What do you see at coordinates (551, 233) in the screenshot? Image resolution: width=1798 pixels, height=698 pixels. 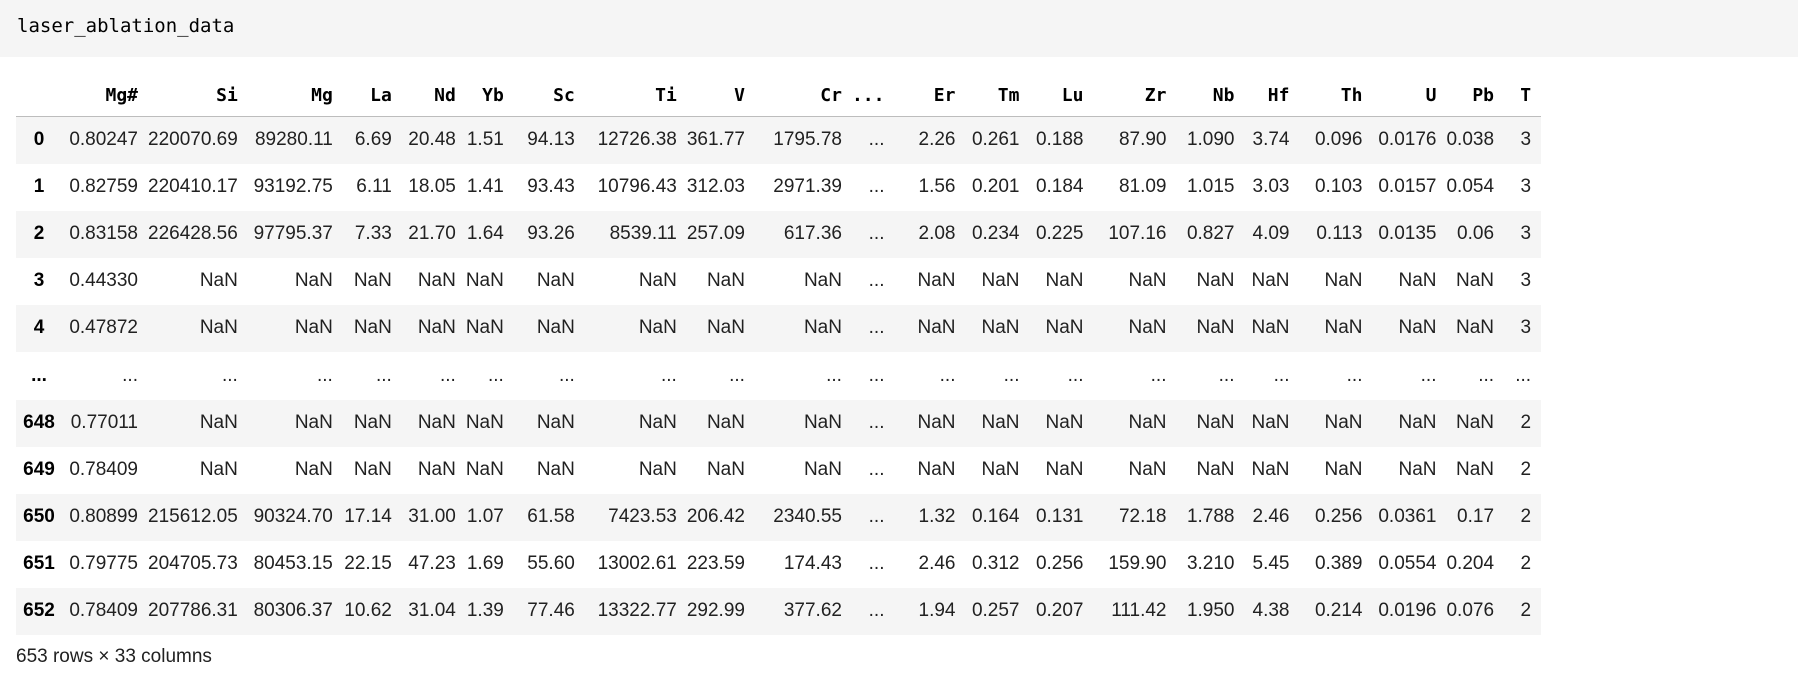 I see `table-cell: 93.26` at bounding box center [551, 233].